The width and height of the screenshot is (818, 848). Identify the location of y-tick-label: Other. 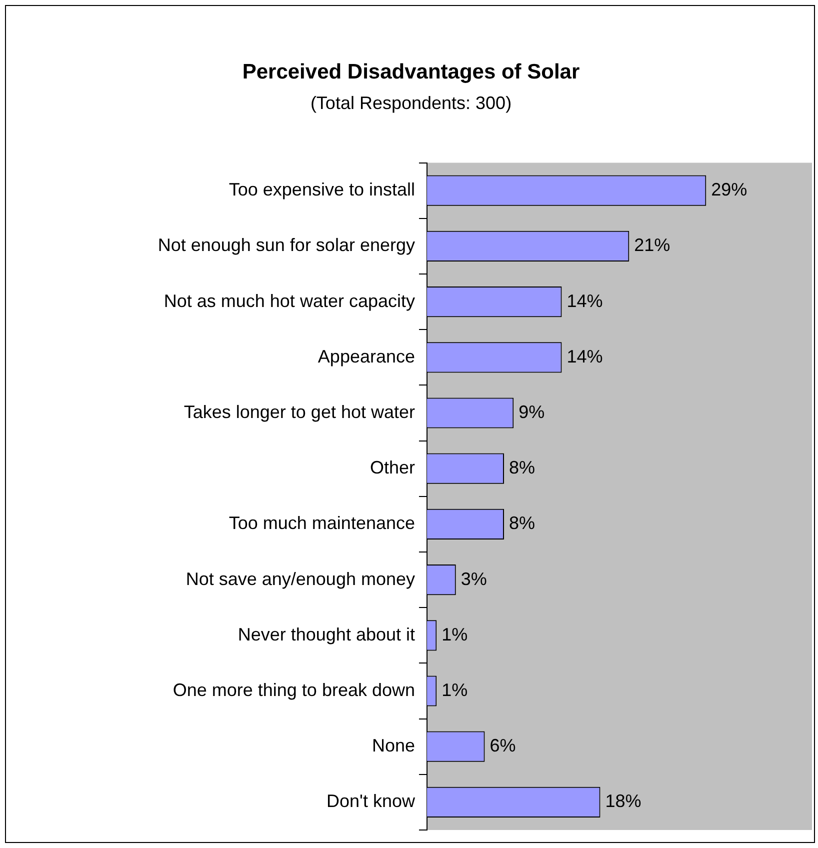
(392, 468).